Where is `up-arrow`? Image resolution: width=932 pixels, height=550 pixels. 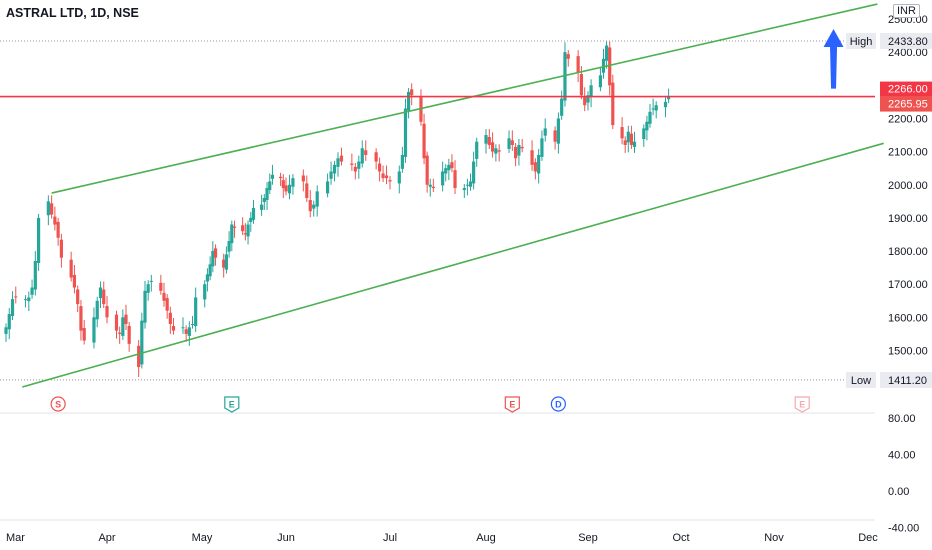
up-arrow is located at coordinates (833, 58).